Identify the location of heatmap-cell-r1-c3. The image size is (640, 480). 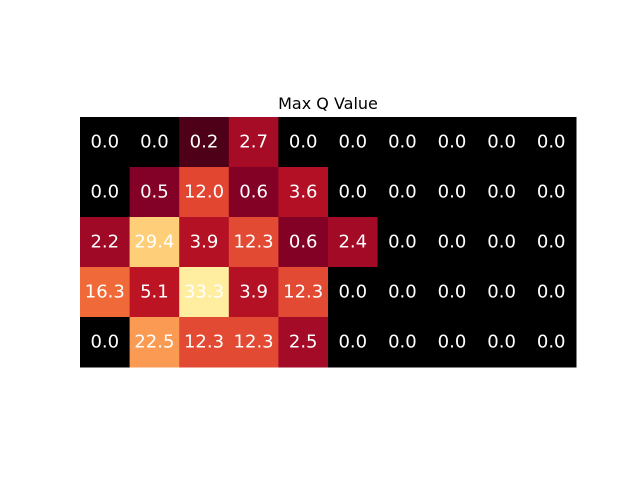
(253, 192).